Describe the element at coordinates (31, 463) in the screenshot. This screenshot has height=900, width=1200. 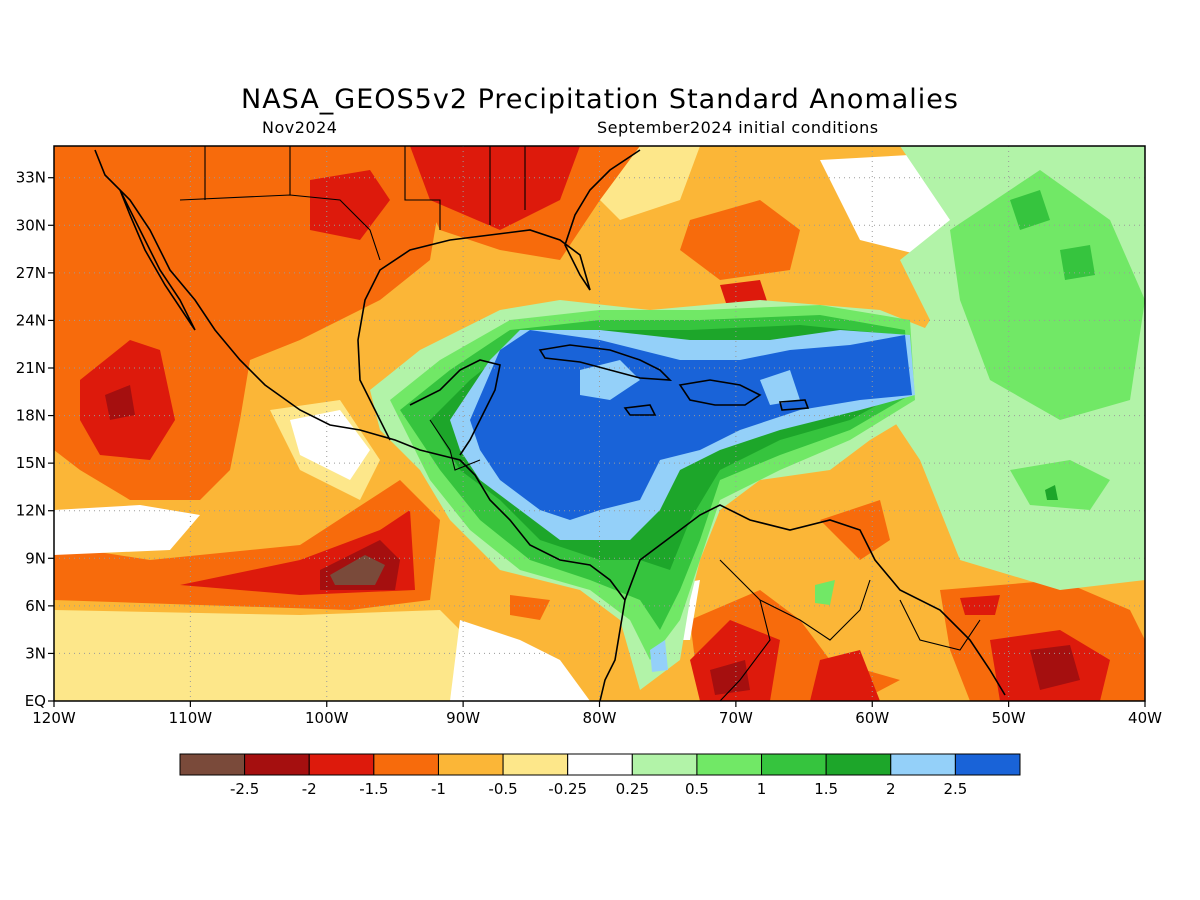
I see `lat-tick-label: 15N` at that location.